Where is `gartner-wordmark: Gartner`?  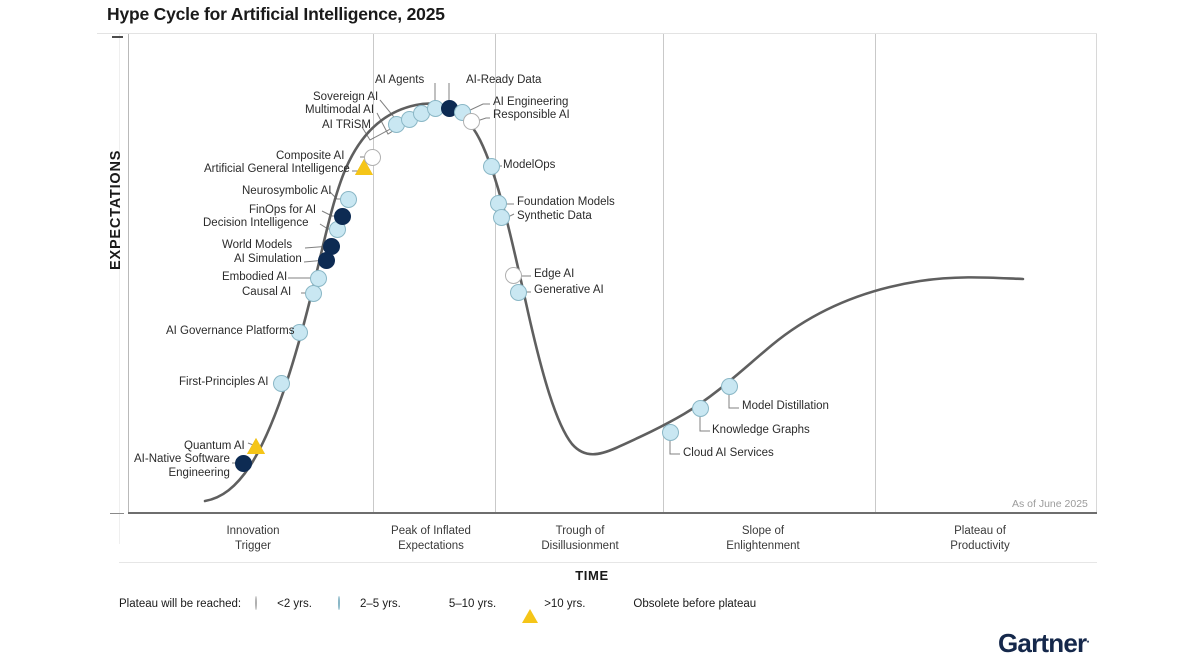
gartner-wordmark: Gartner is located at coordinates (1042, 643).